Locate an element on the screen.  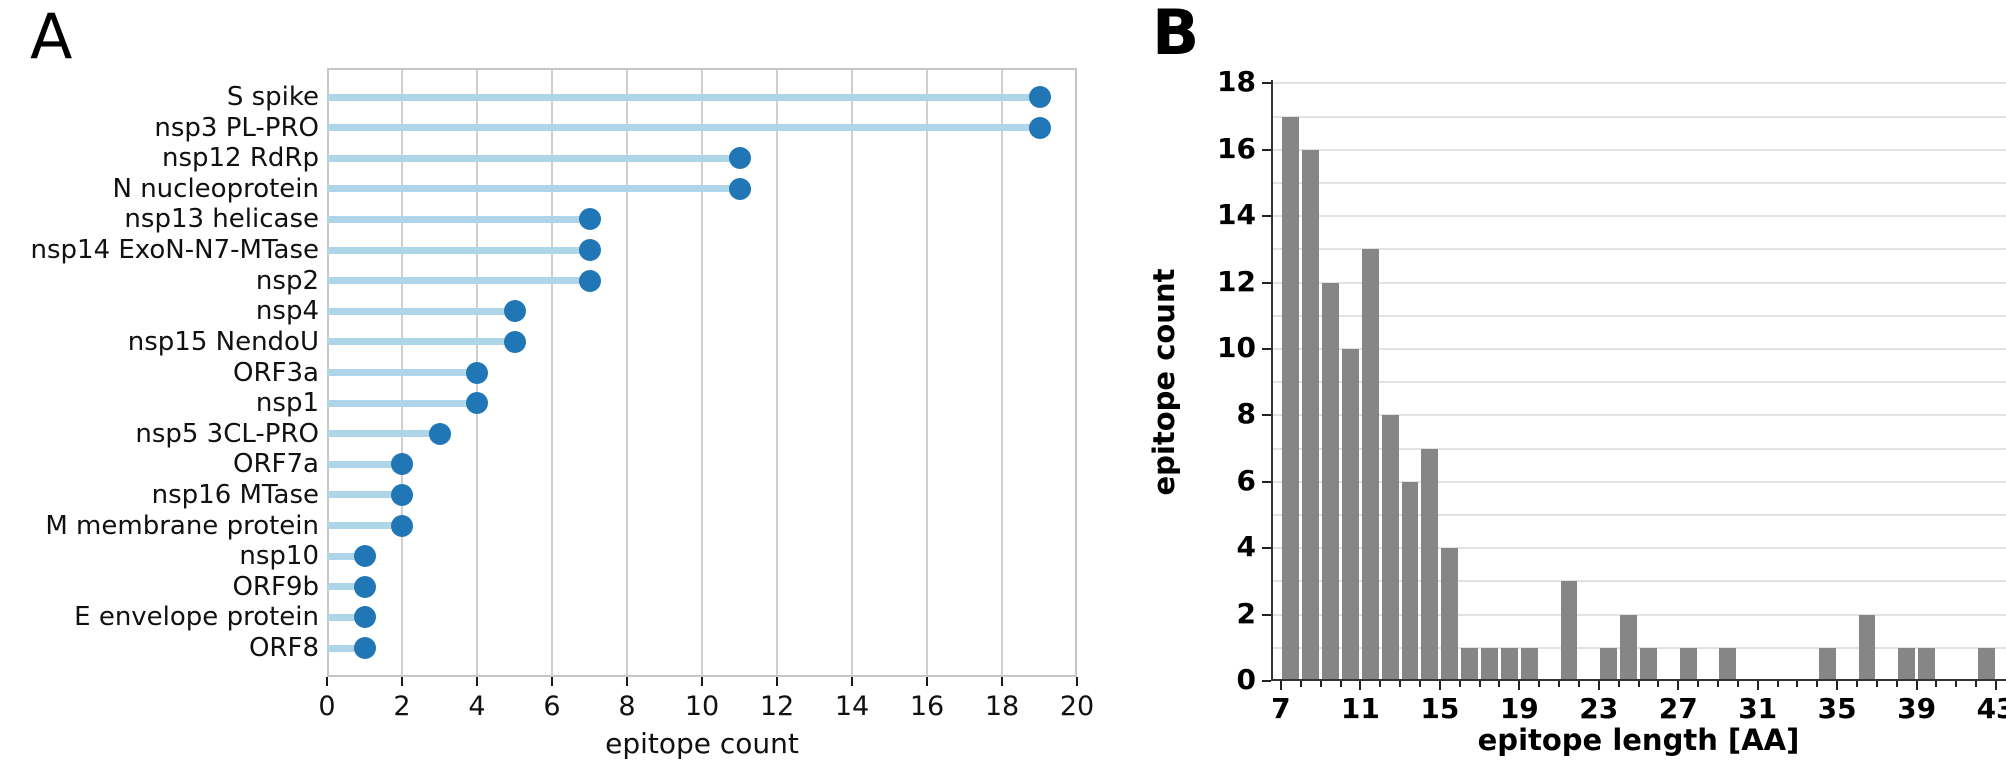
panel-b-x-tick-label: 11 is located at coordinates (1360, 708).